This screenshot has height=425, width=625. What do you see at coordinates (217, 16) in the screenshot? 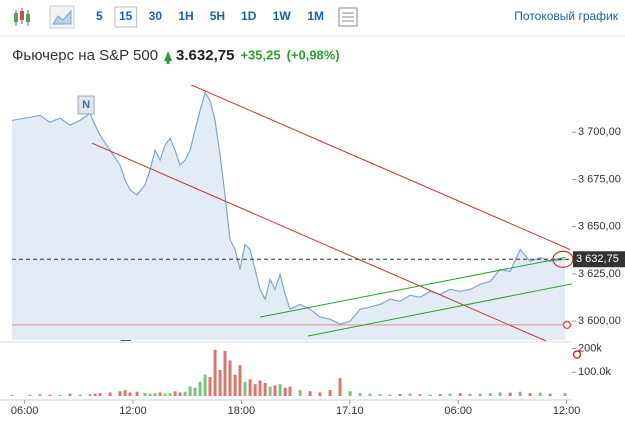
I see `interval-button: 5H` at bounding box center [217, 16].